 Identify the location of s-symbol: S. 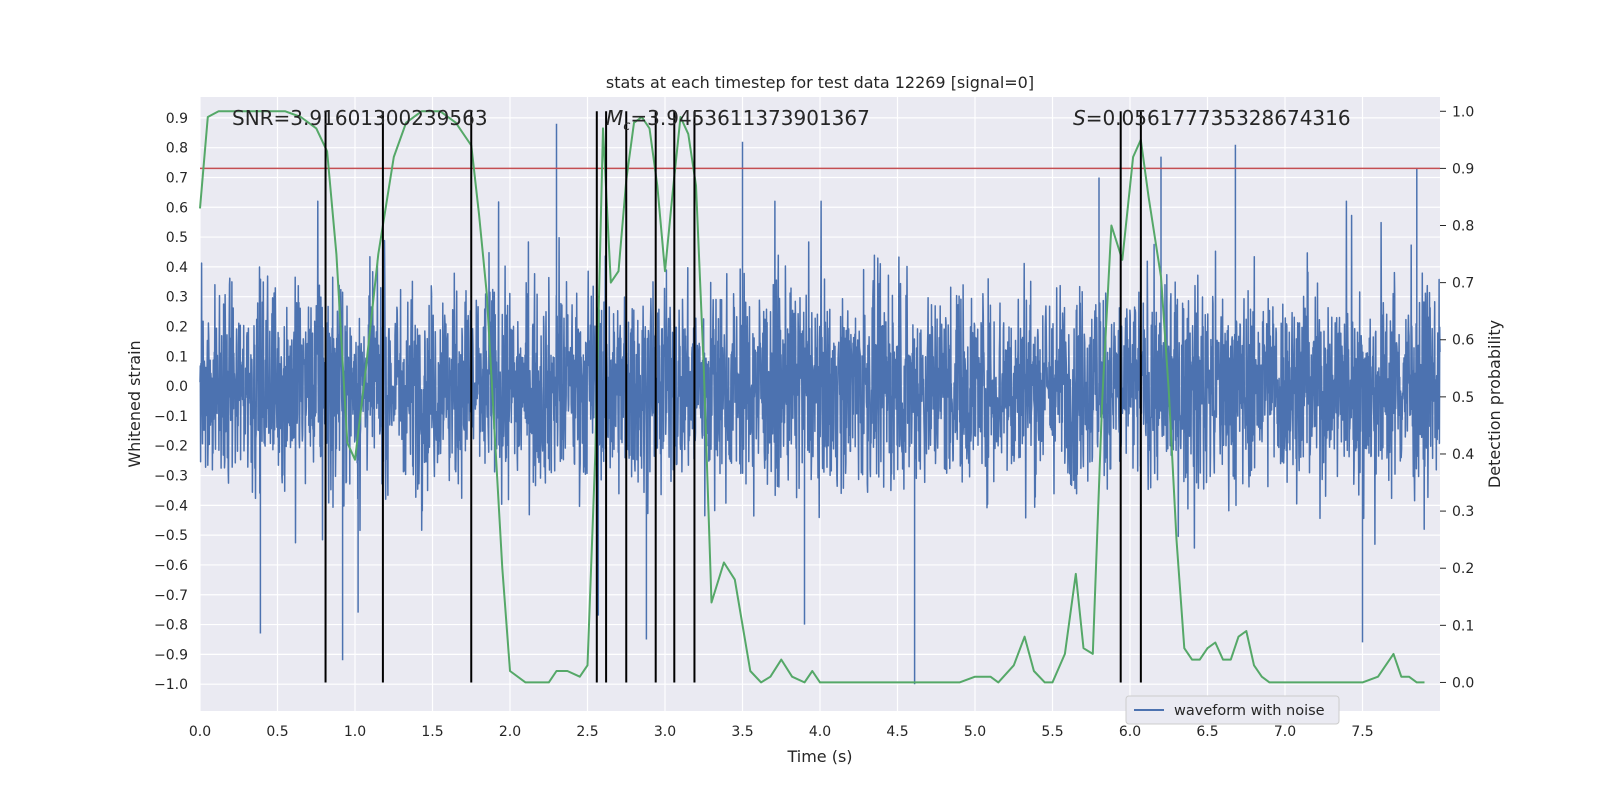
(1079, 118).